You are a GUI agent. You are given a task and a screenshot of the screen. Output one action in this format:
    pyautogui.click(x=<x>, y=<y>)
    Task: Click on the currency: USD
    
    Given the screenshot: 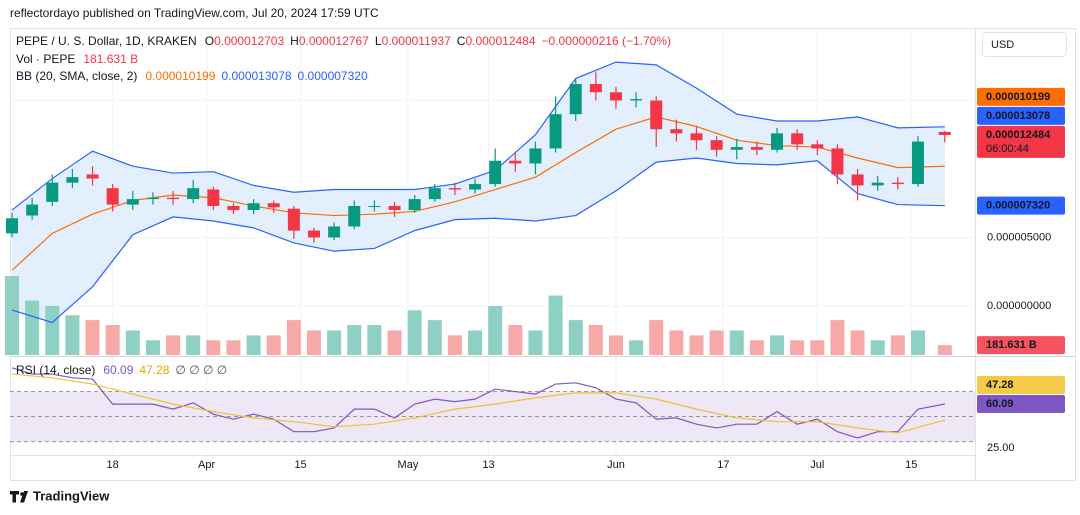 What is the action you would take?
    pyautogui.click(x=1002, y=45)
    